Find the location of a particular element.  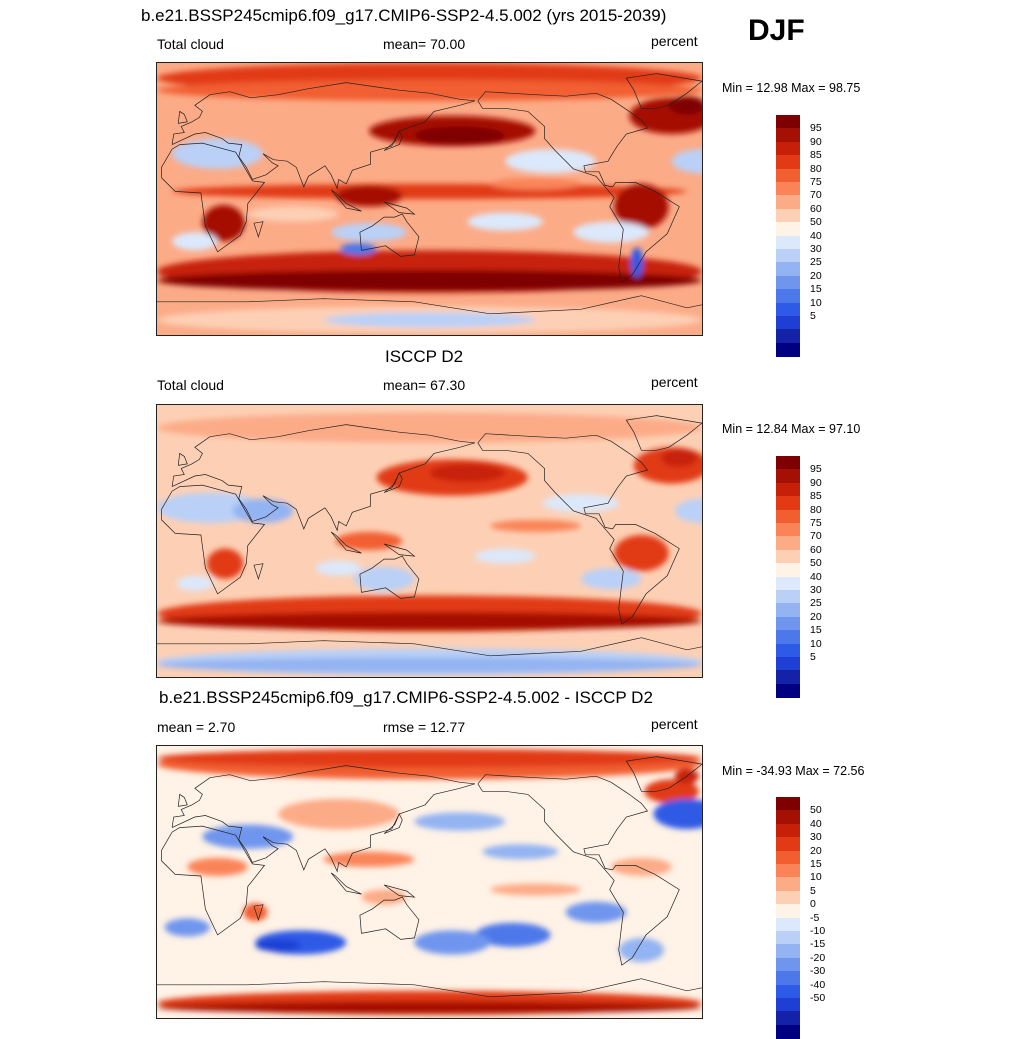

colorbar-tick-label: 5 is located at coordinates (813, 657).